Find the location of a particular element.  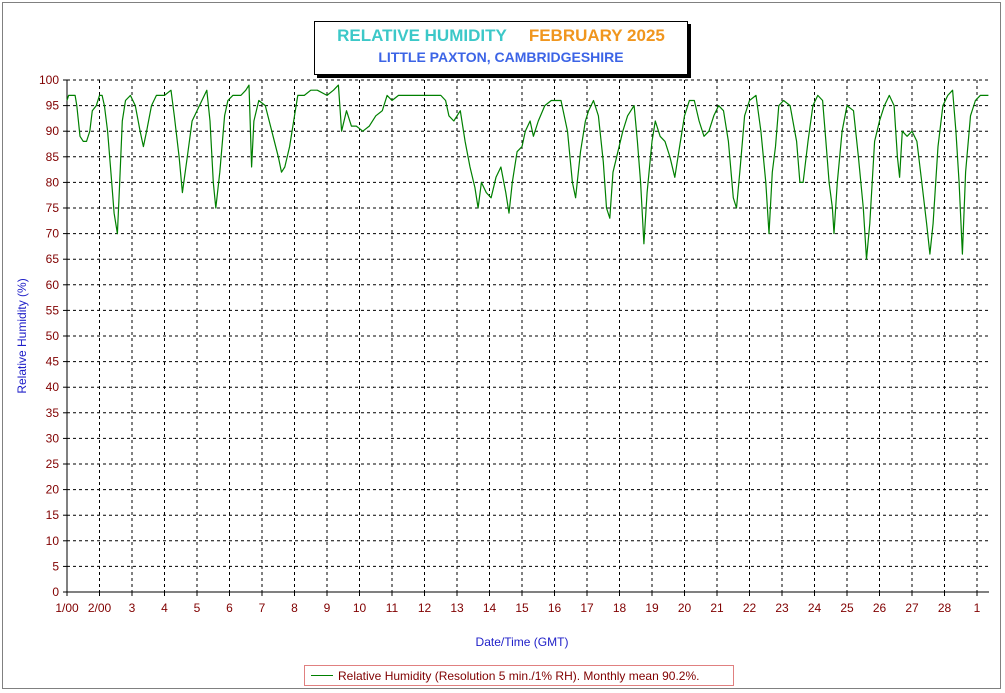

y-tick-label: 60 is located at coordinates (53, 285).